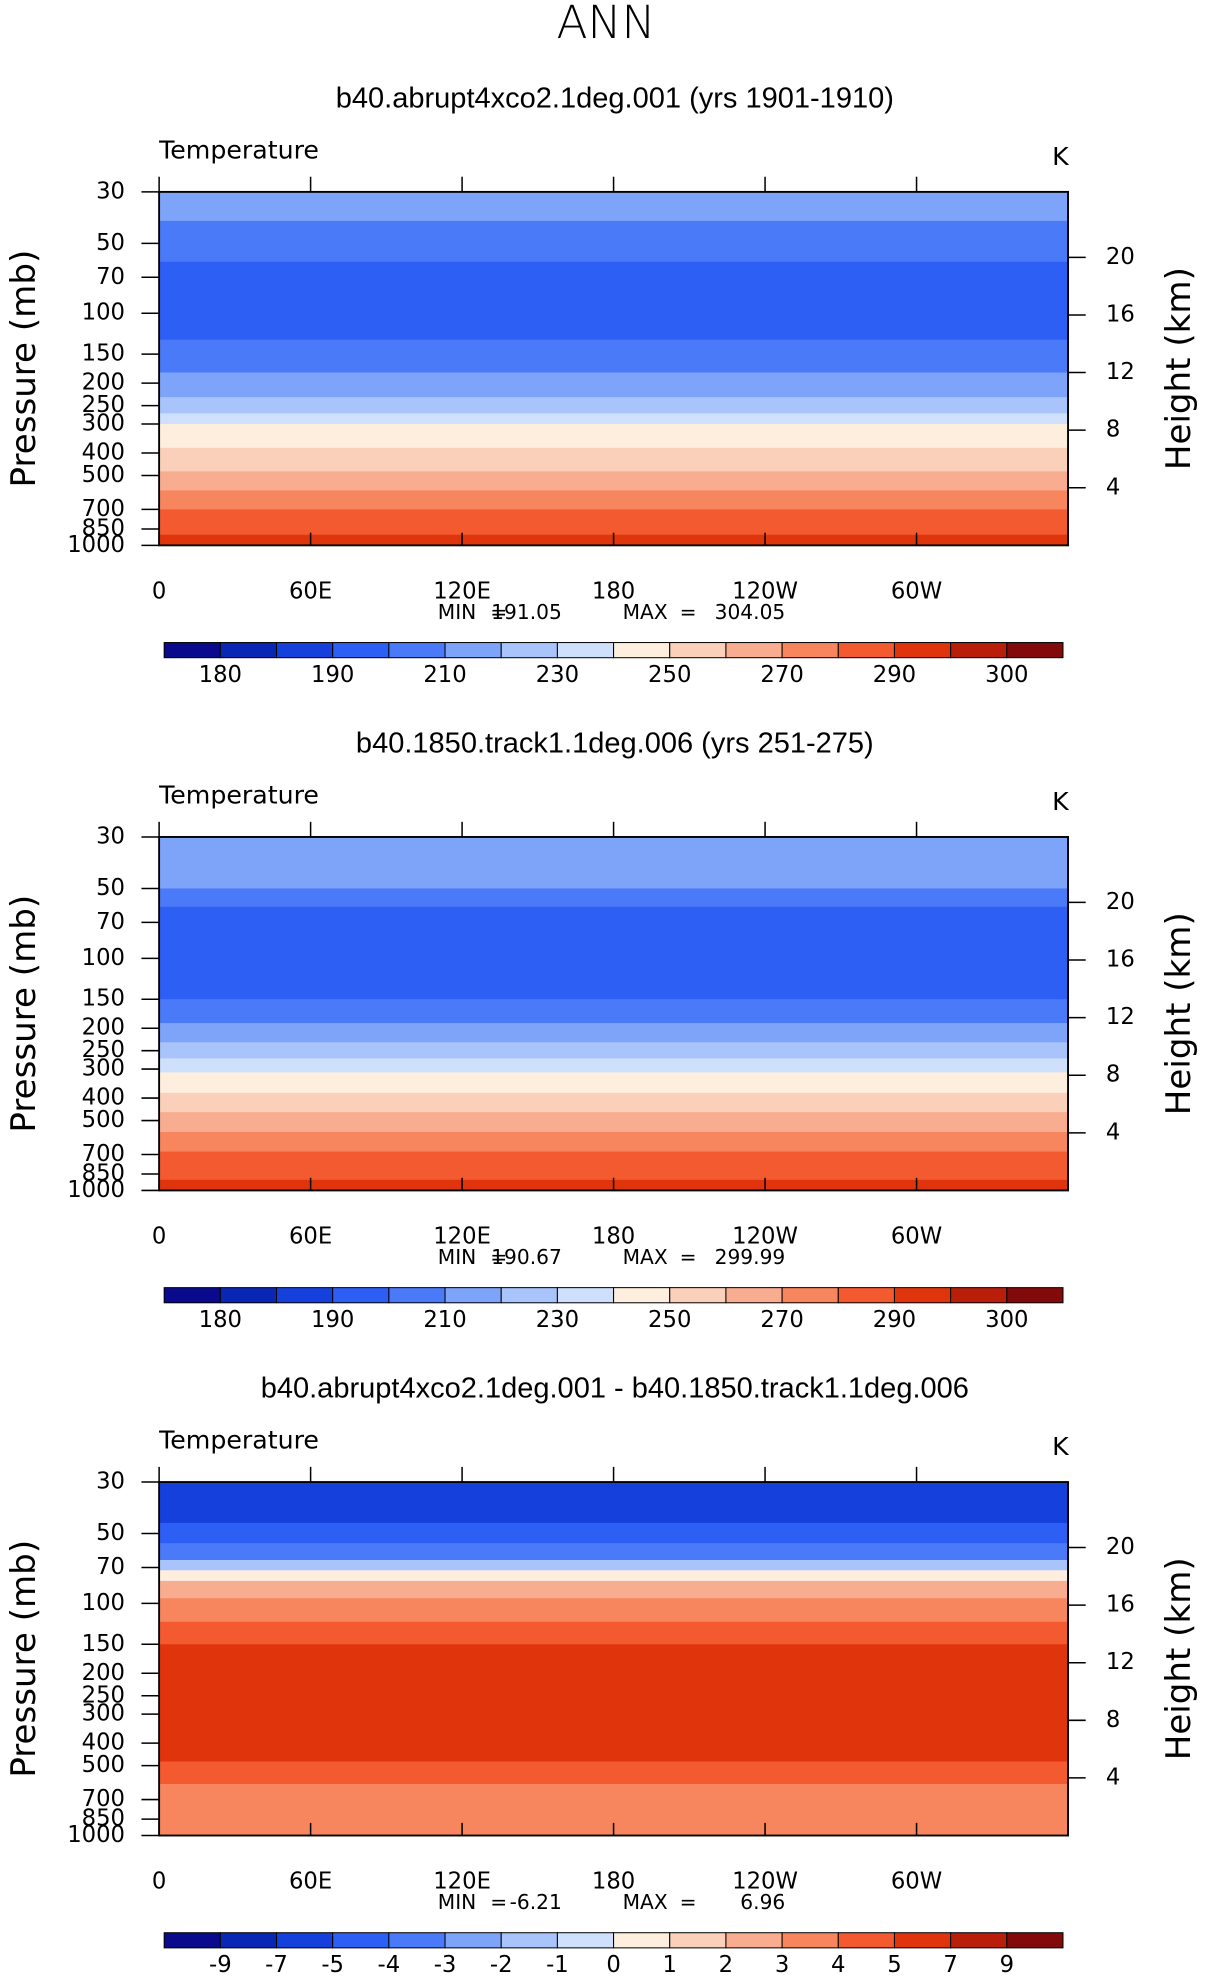 This screenshot has width=1212, height=1987. I want to click on colorbar-label: -9, so click(220, 1965).